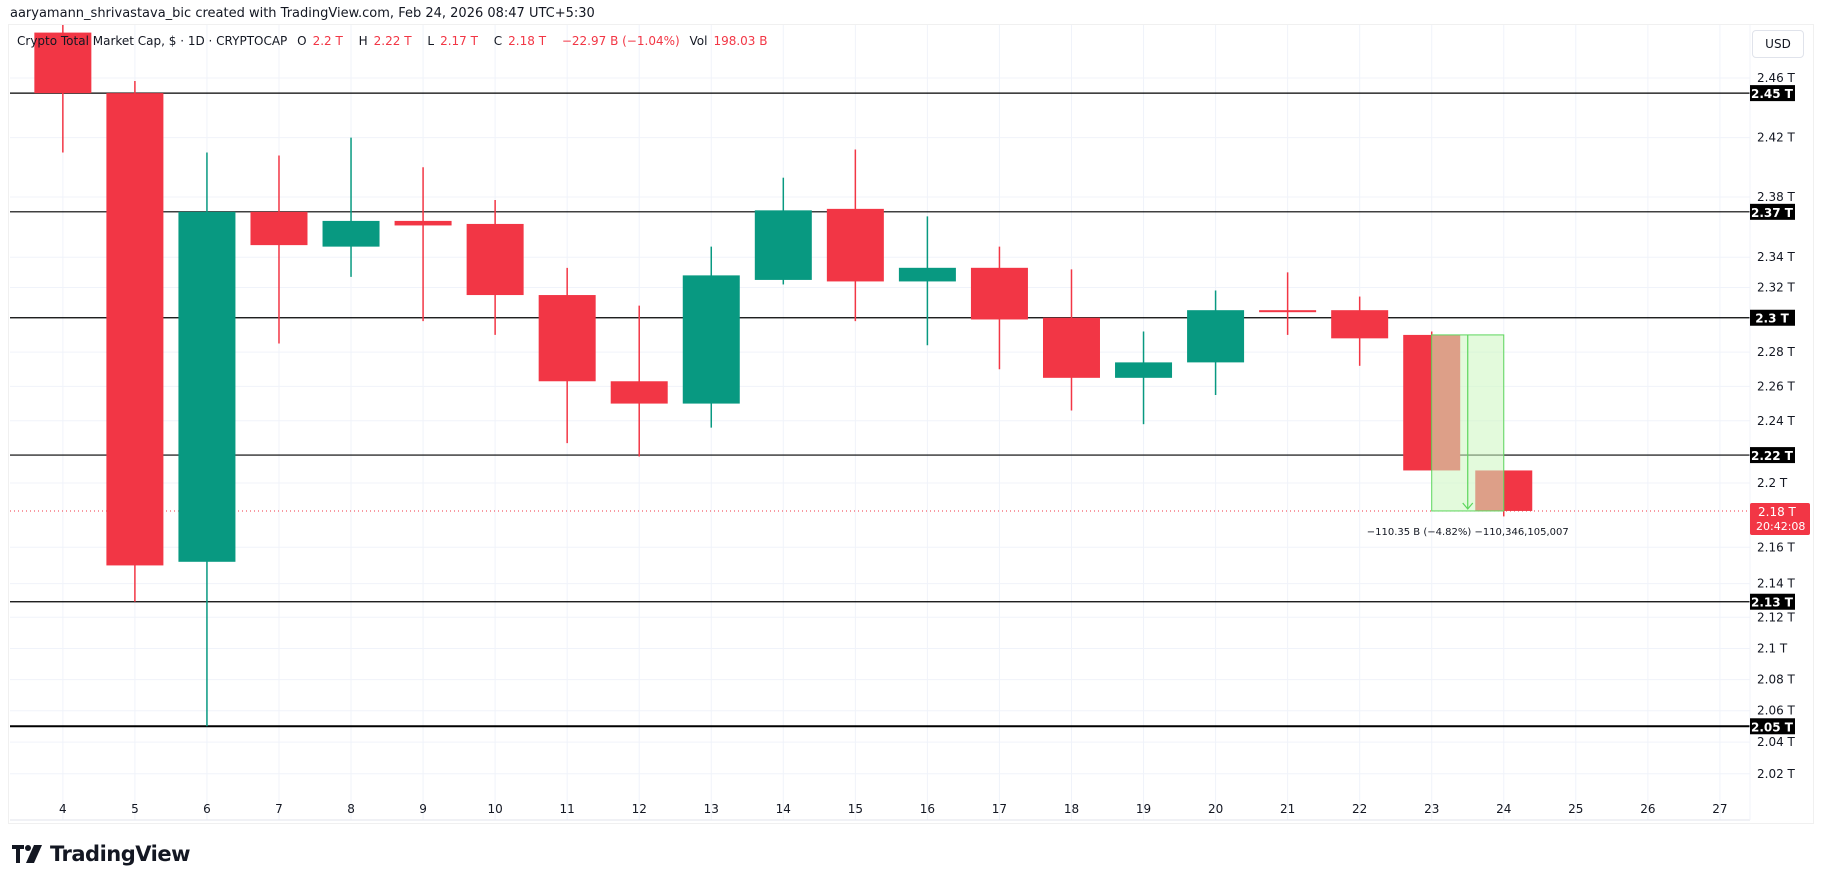 The width and height of the screenshot is (1825, 885). I want to click on level-price-label: 2.05 T, so click(1772, 727).